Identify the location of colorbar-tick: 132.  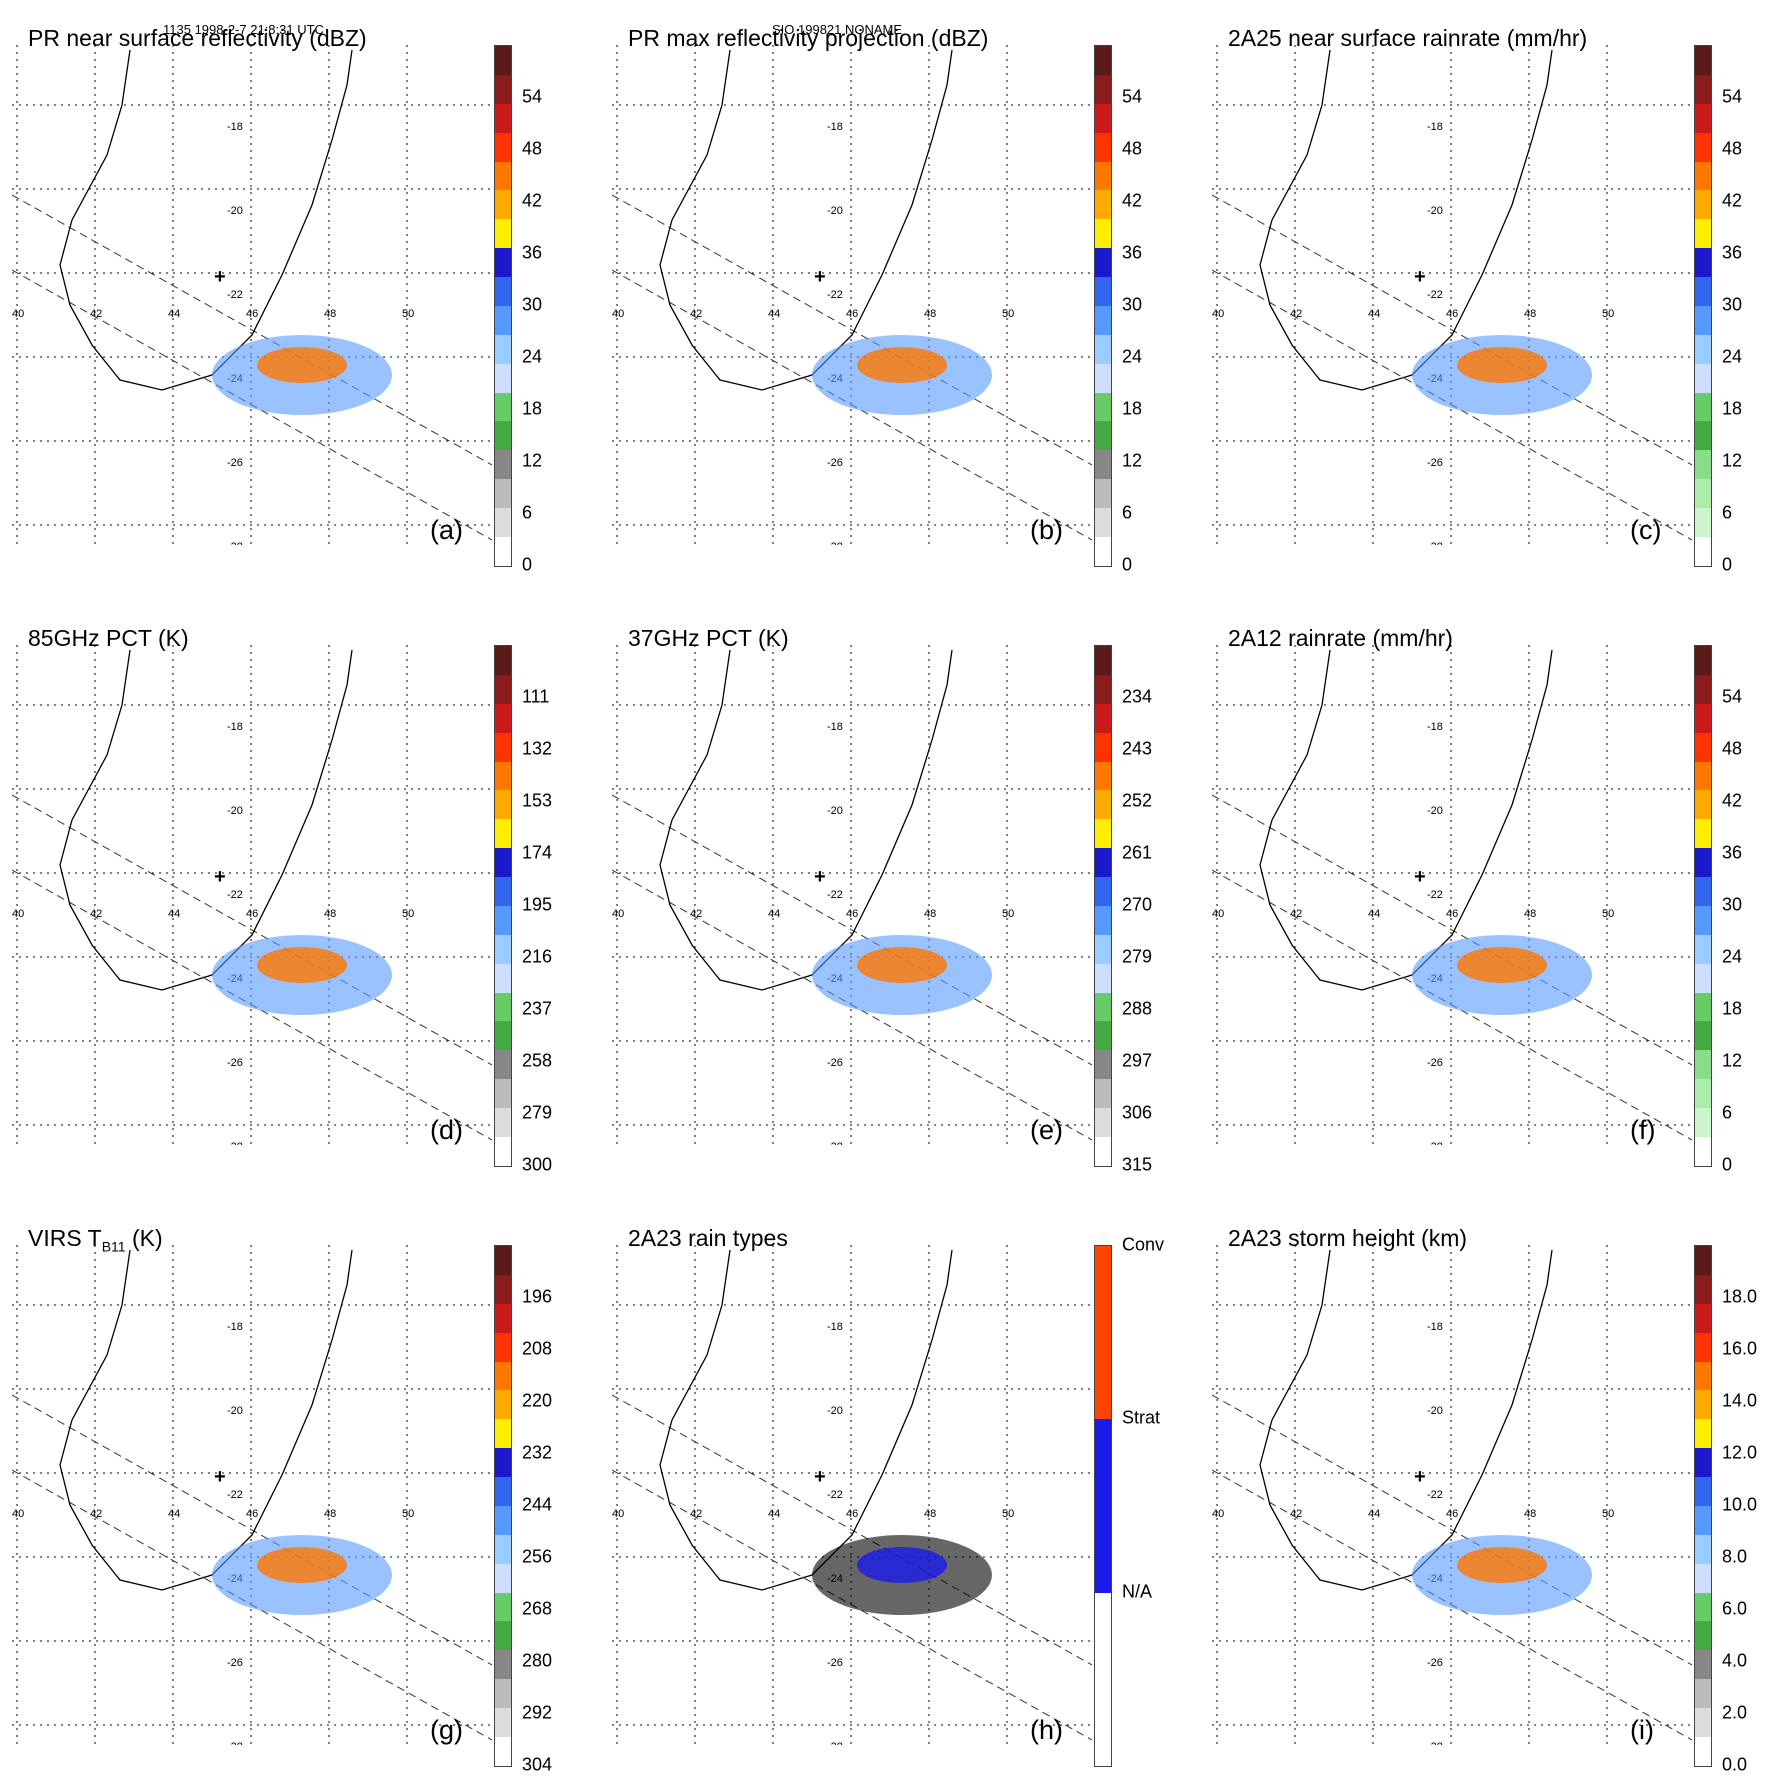
(537, 748).